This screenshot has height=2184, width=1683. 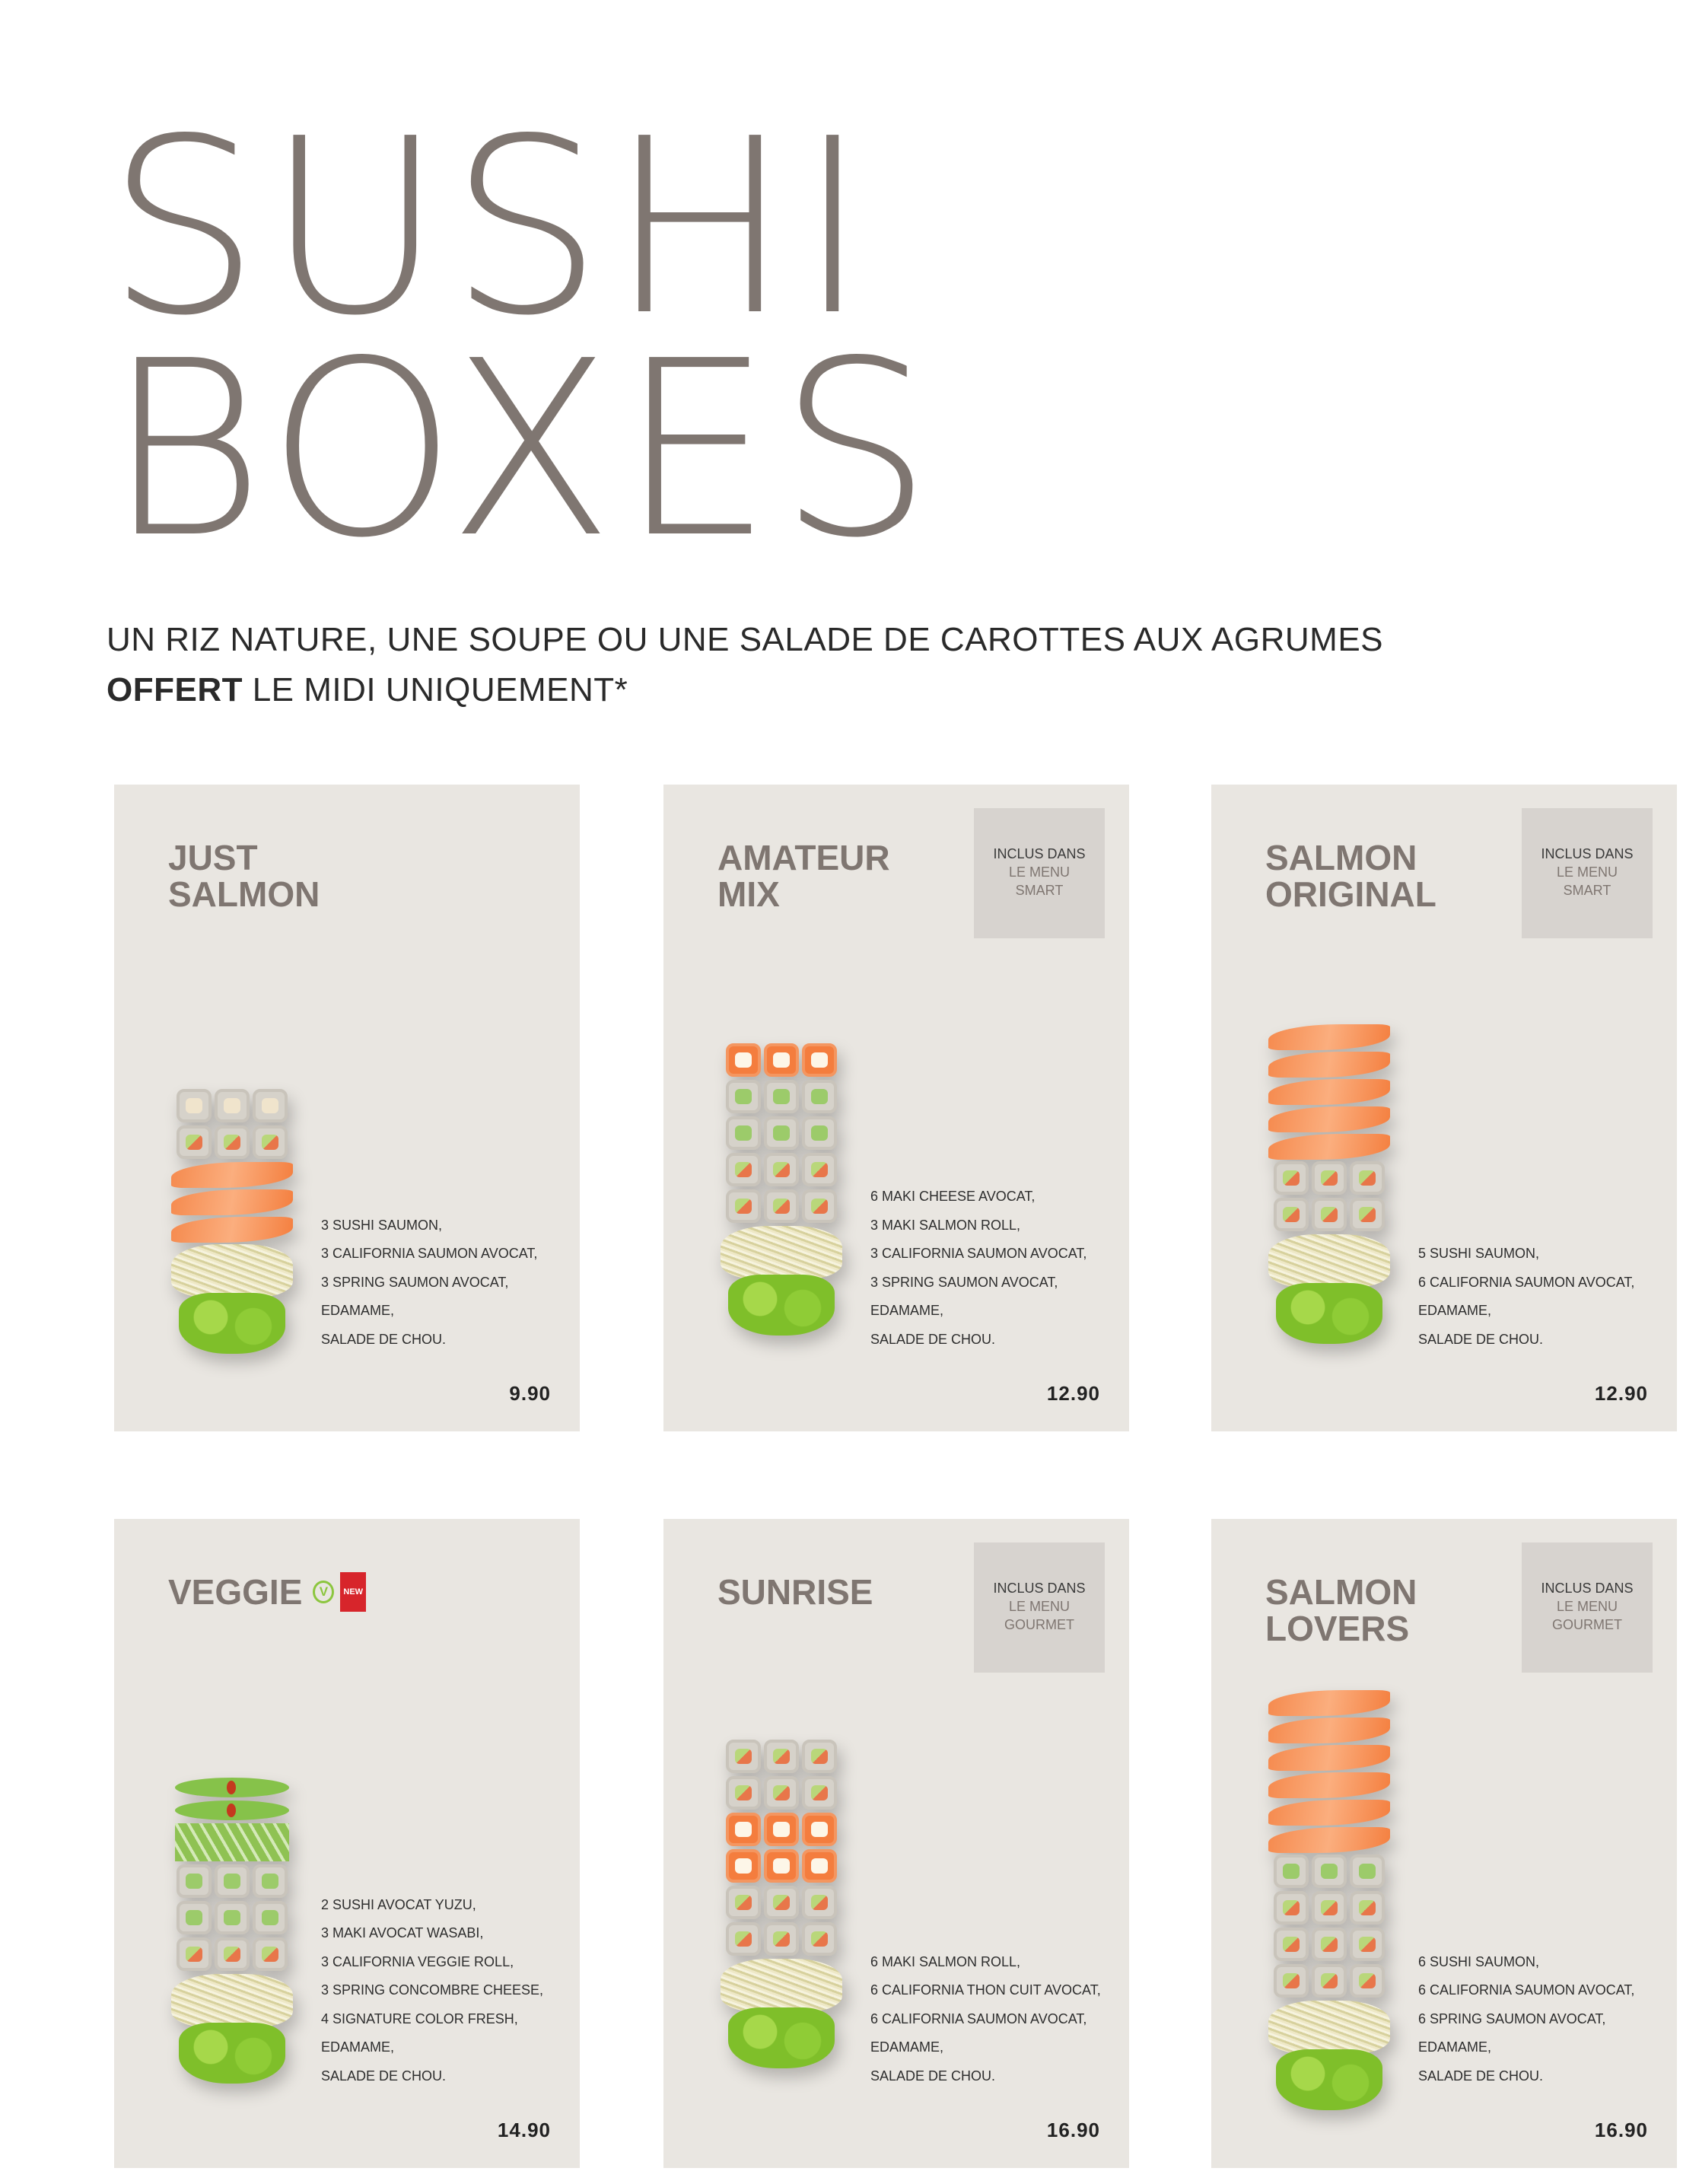 I want to click on box-price: 9.90, so click(x=530, y=1393).